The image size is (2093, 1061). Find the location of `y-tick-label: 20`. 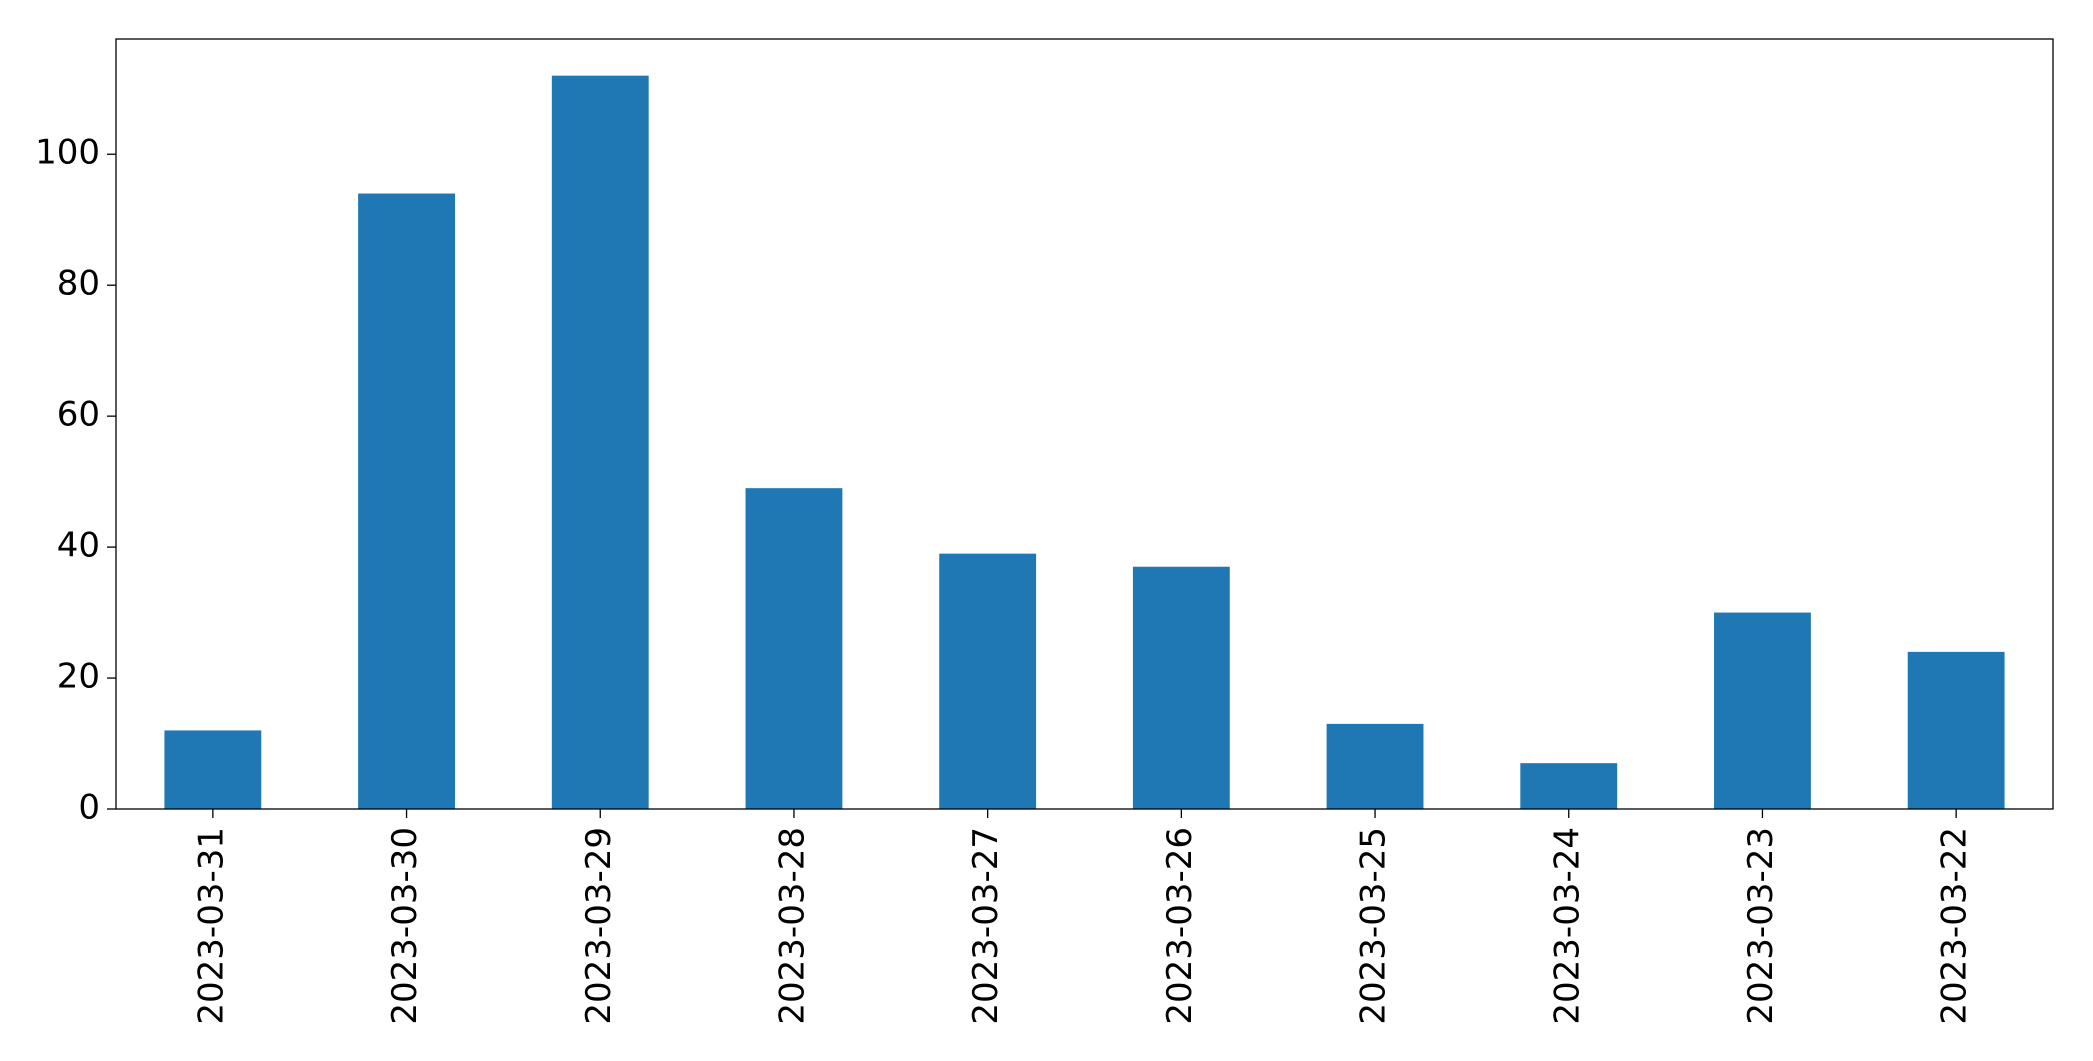

y-tick-label: 20 is located at coordinates (78, 677).